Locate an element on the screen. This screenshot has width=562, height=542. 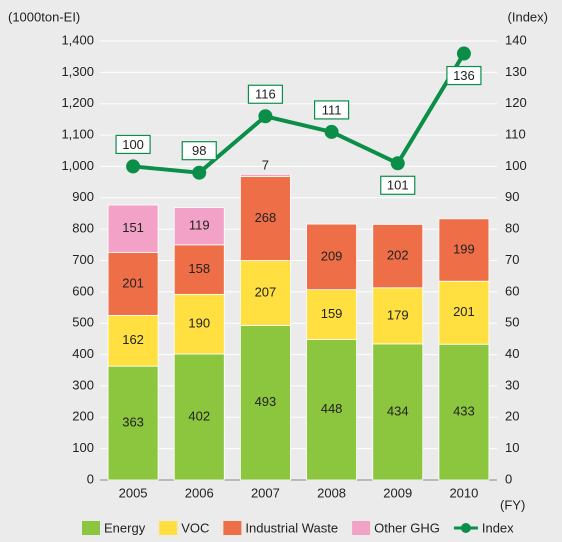
x-tick-label: 2009 is located at coordinates (397, 492).